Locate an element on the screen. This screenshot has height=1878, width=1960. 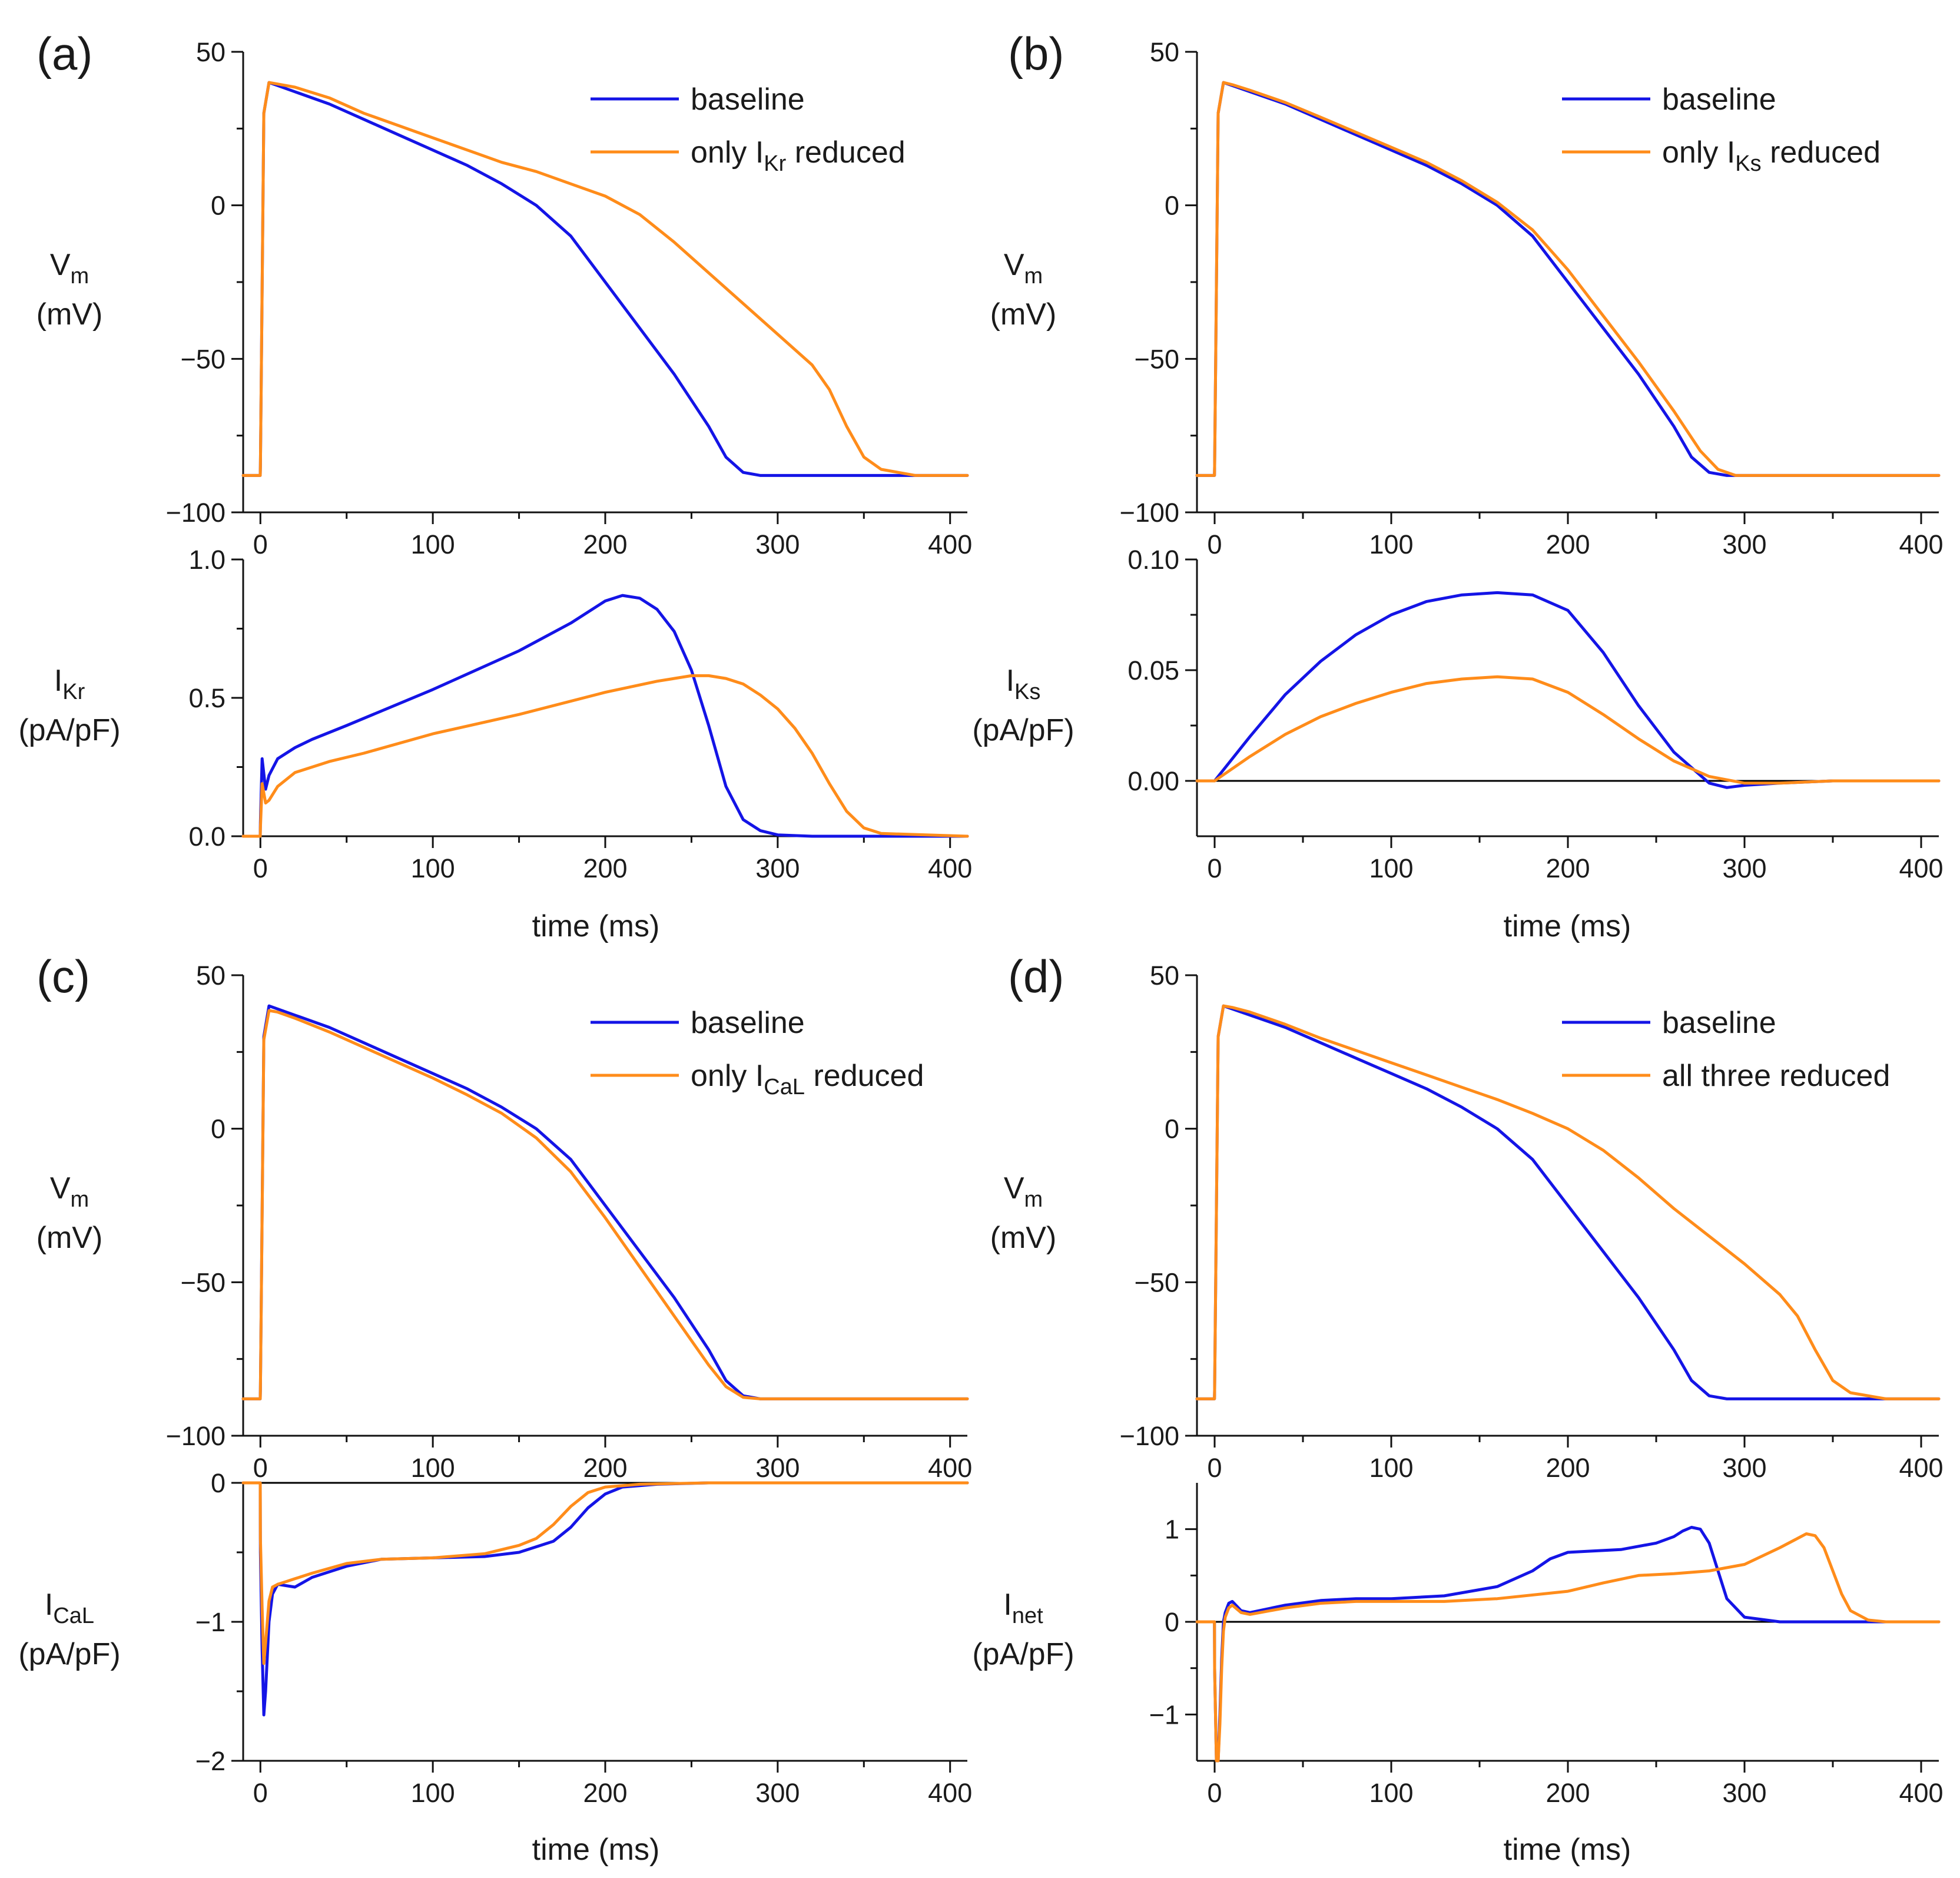
legend-subscript: Ks is located at coordinates (1748, 163).